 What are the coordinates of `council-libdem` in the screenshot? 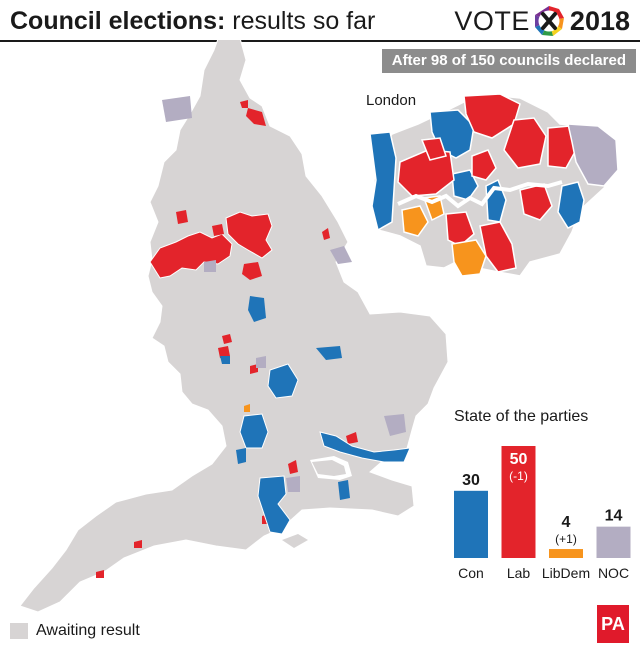 It's located at (247, 408).